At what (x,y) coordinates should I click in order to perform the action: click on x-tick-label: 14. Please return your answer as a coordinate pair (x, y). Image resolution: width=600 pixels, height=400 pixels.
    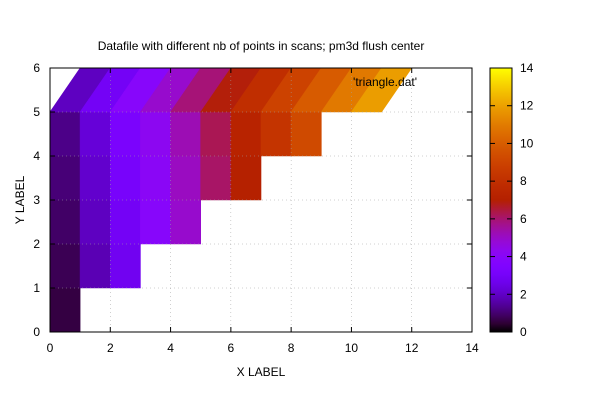
    Looking at the image, I should click on (472, 348).